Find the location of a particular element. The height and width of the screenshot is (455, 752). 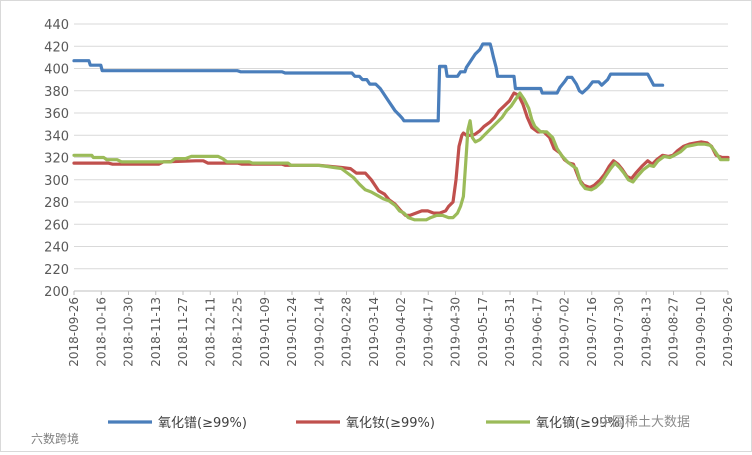

watermarks: 六数跨境 中国稀土大数据 is located at coordinates (360, 430).